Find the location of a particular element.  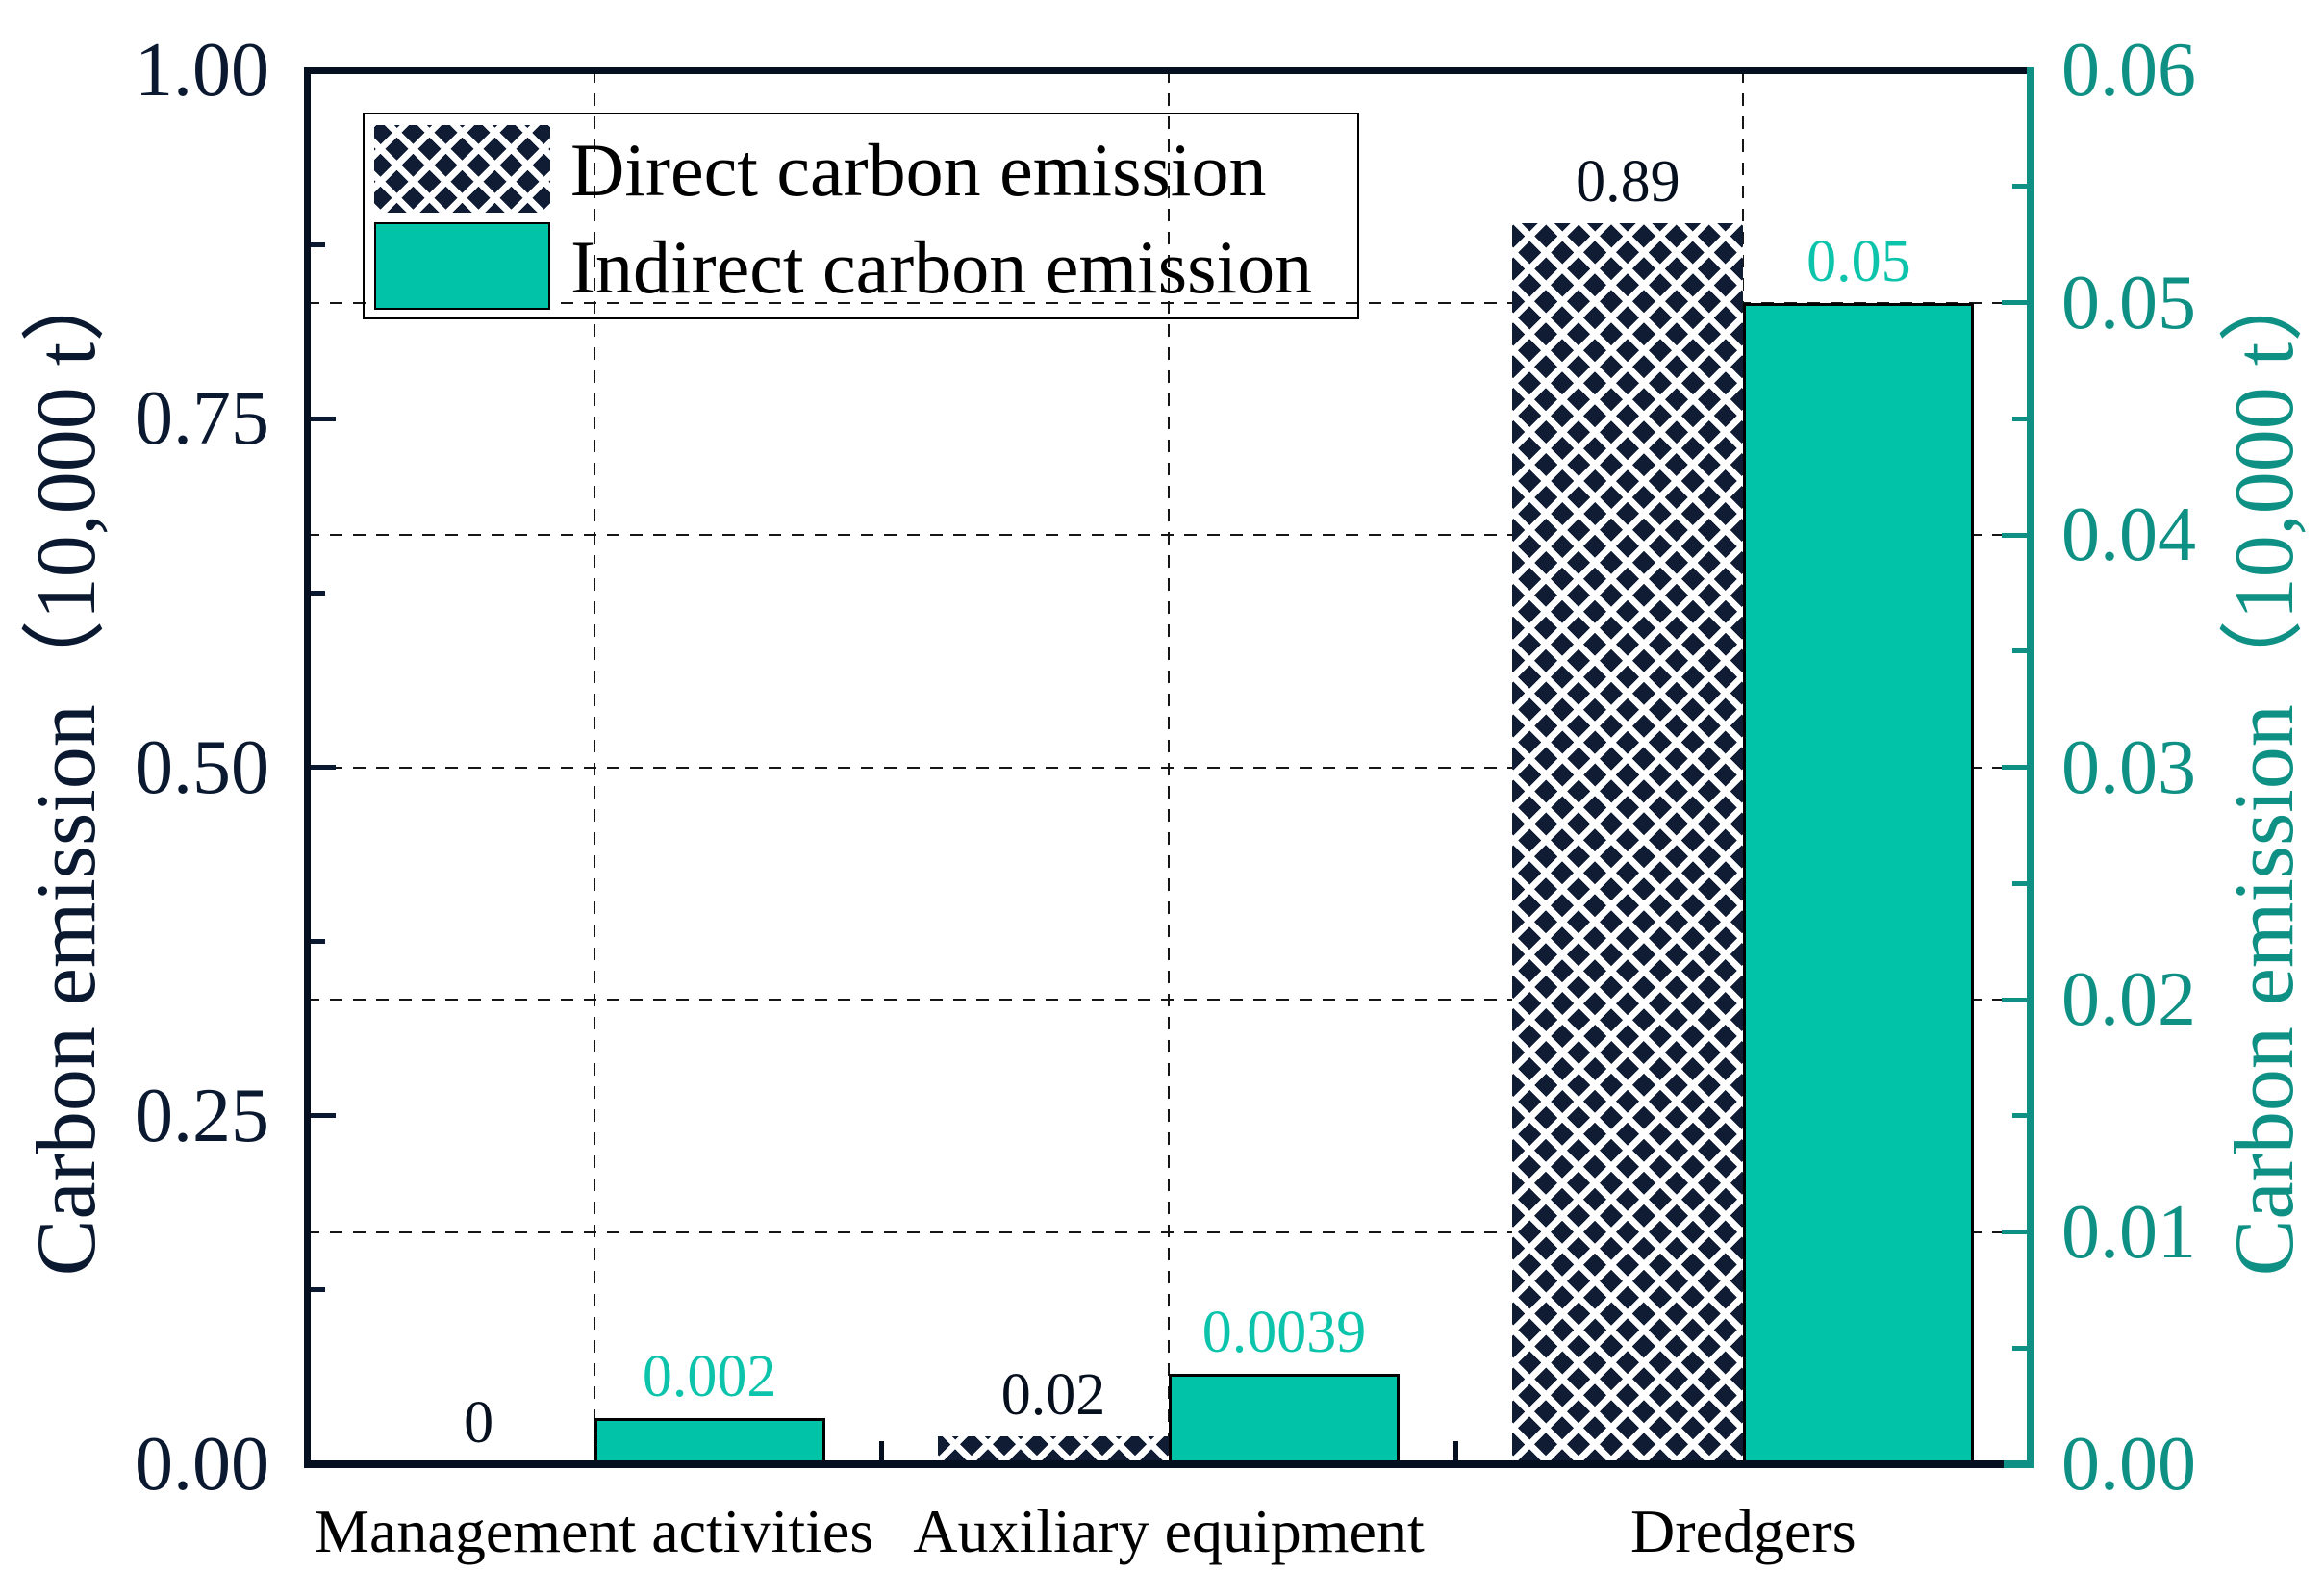

right-axis-tick-label: 0.03 is located at coordinates (2128, 767).